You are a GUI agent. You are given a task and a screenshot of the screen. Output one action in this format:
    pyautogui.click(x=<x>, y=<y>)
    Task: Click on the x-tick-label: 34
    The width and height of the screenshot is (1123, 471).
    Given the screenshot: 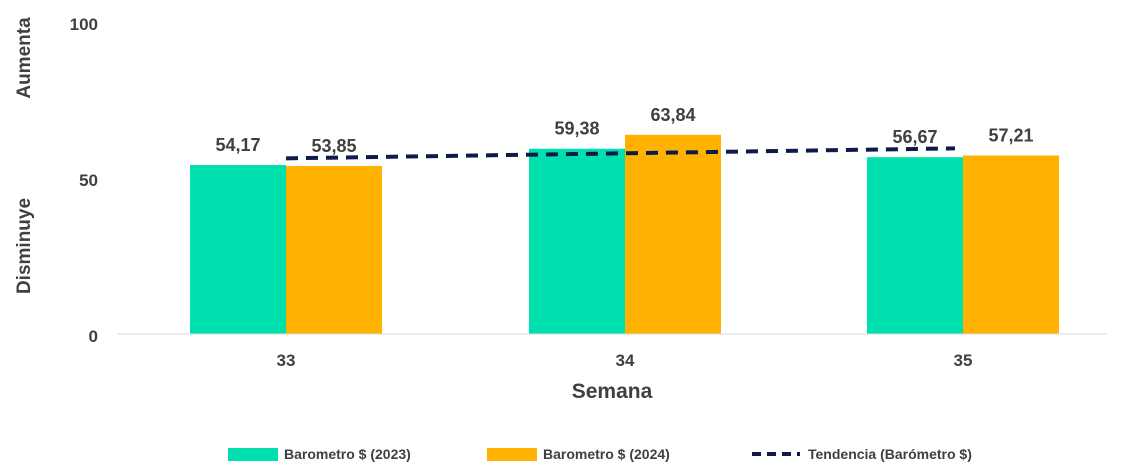 What is the action you would take?
    pyautogui.click(x=625, y=360)
    